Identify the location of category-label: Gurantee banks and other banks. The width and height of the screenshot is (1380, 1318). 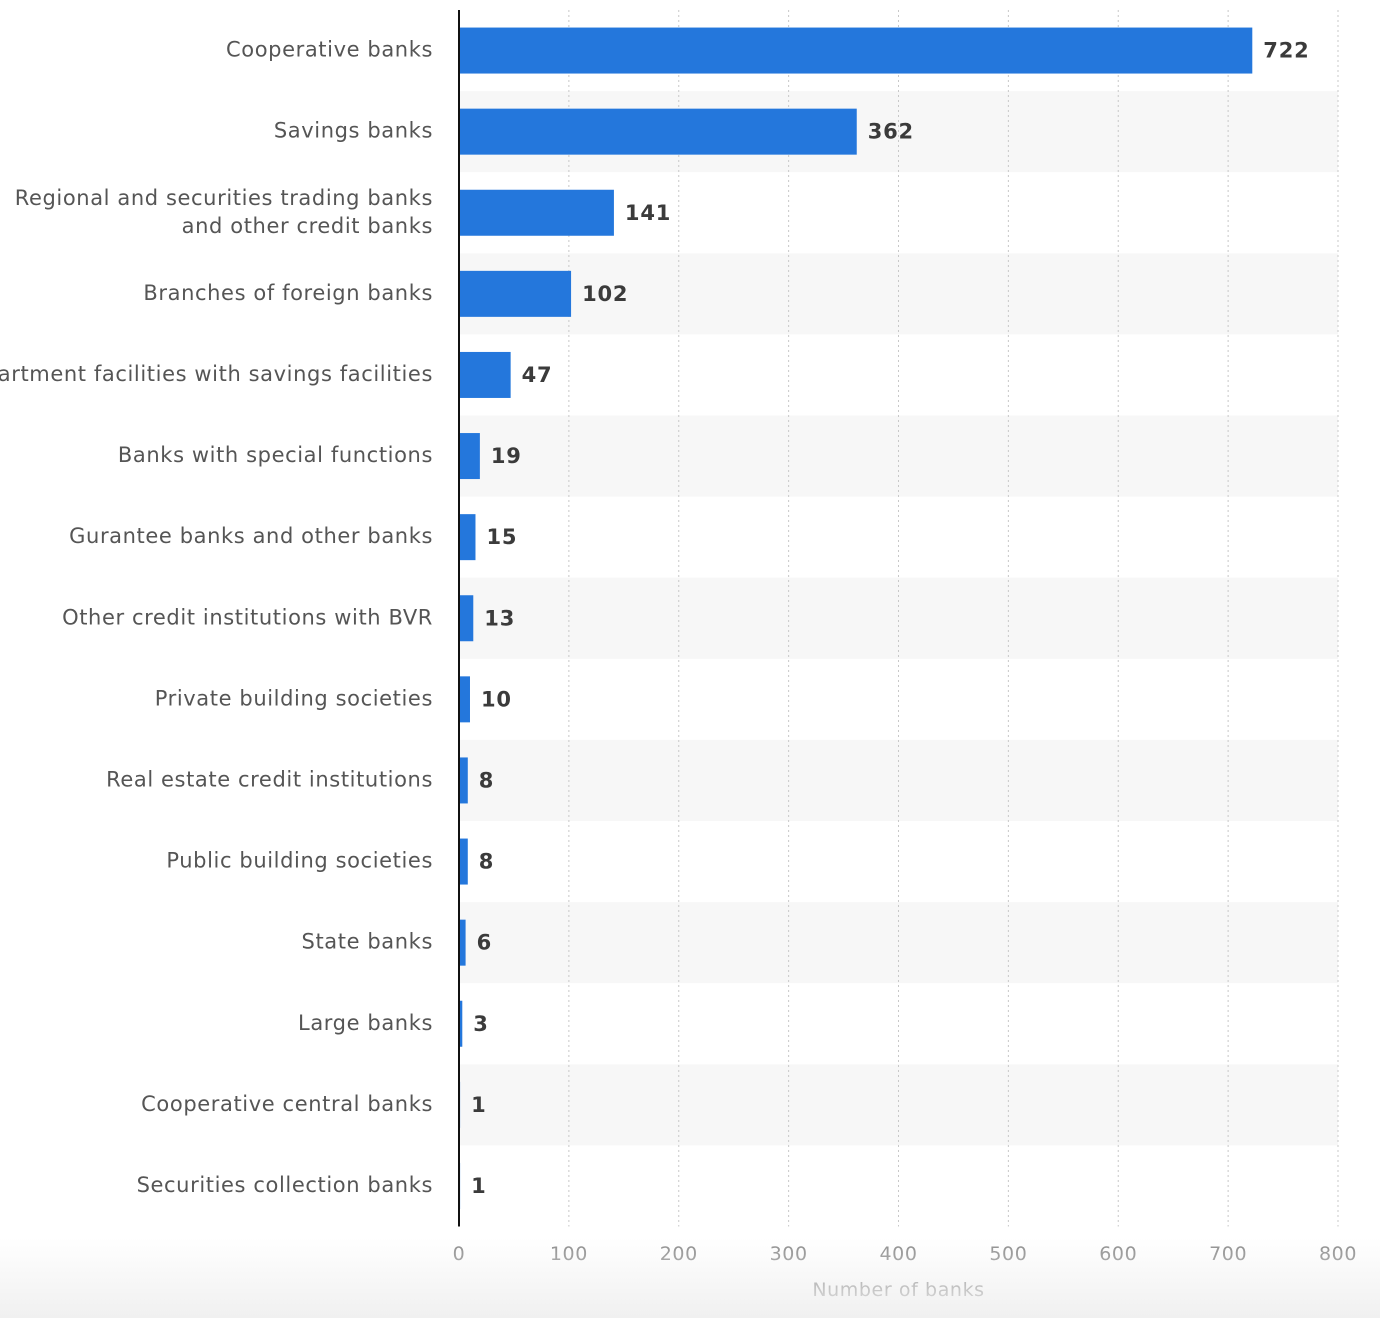
(251, 536).